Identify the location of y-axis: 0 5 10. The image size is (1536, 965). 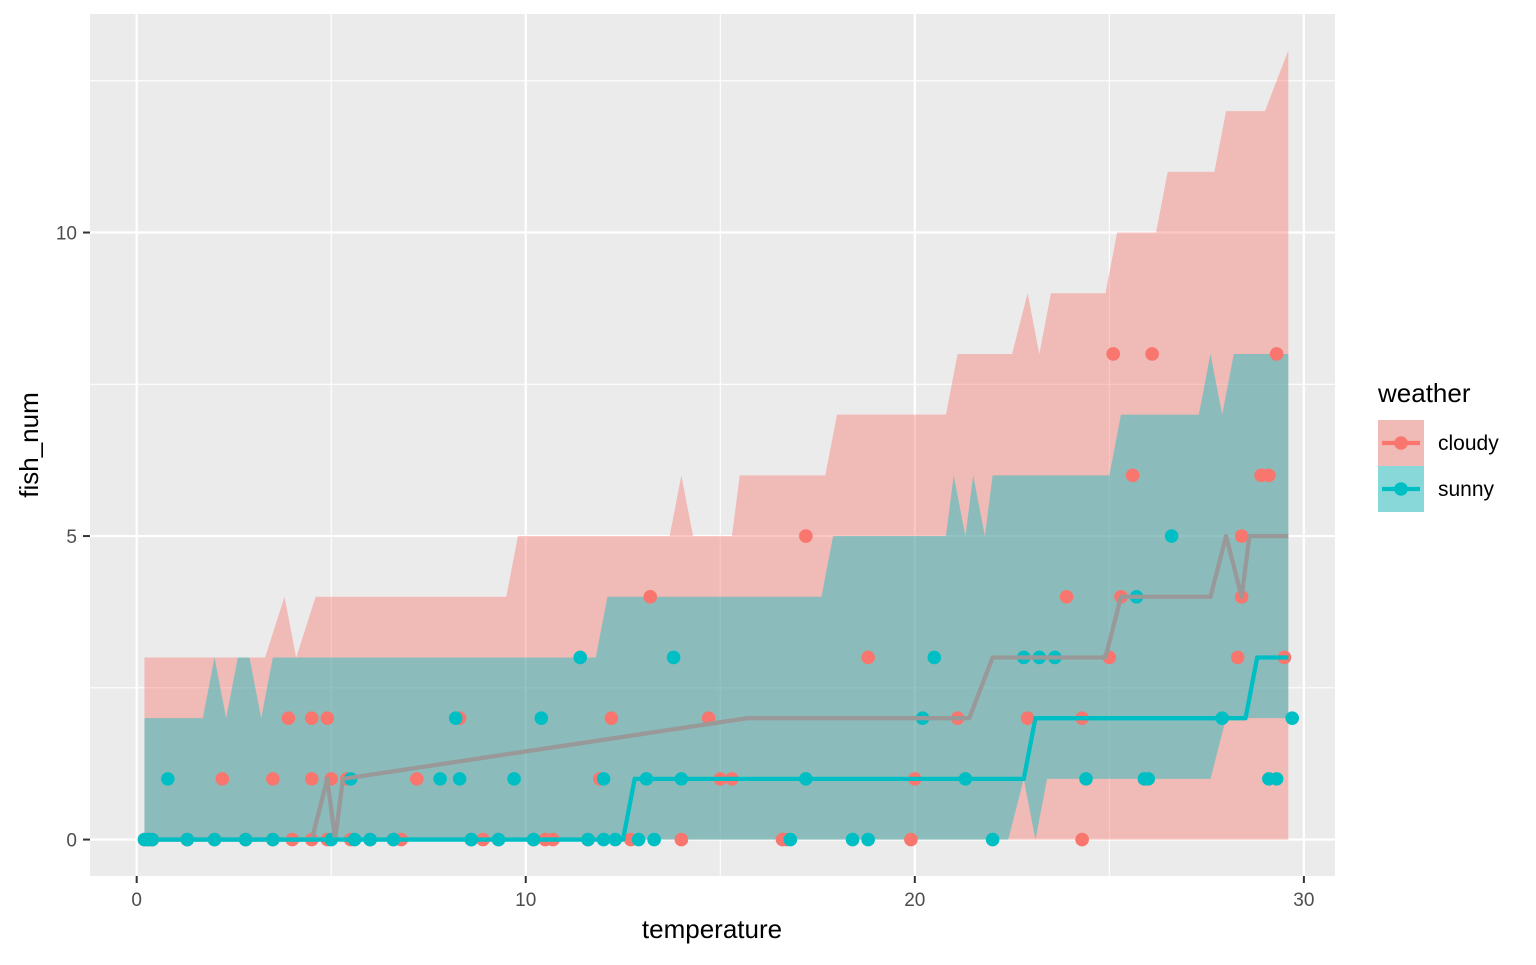
(73, 538).